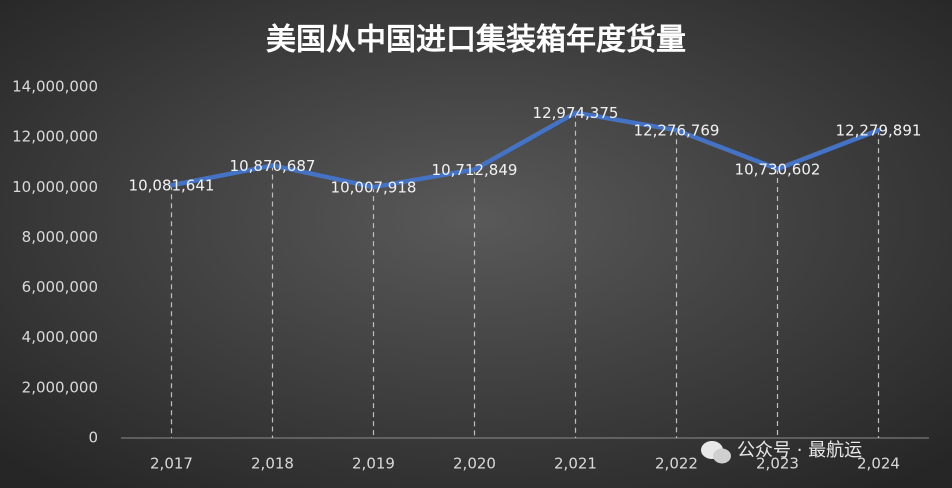 The width and height of the screenshot is (952, 488). What do you see at coordinates (576, 113) in the screenshot?
I see `data-label: 12,974,375` at bounding box center [576, 113].